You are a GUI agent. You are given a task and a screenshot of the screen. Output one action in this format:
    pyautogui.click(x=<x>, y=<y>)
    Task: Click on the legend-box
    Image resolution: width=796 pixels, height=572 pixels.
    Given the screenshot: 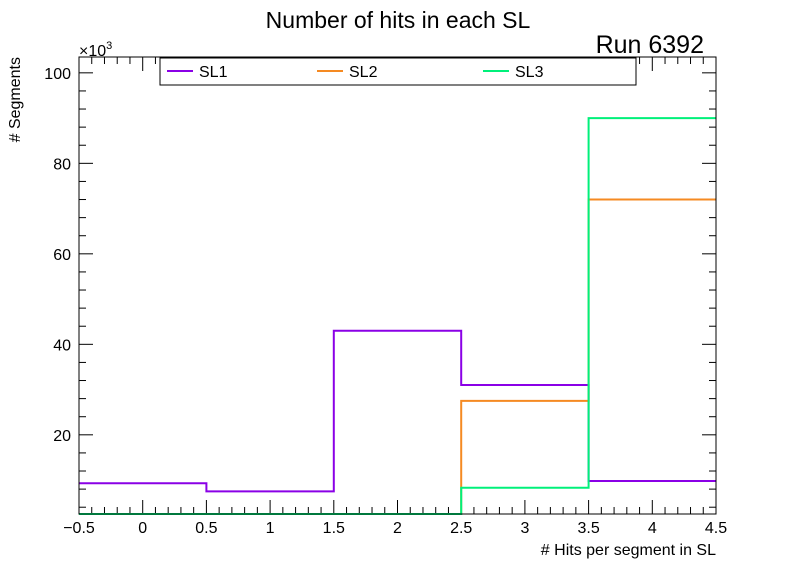 What is the action you would take?
    pyautogui.click(x=398, y=71)
    